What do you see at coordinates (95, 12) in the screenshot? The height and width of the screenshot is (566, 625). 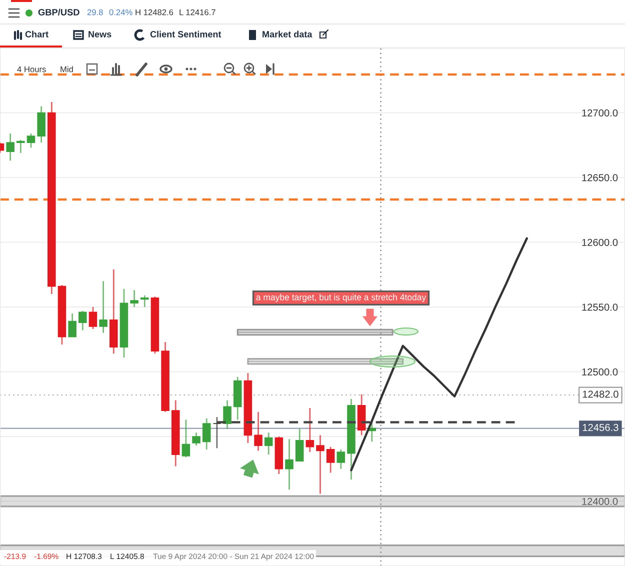 I see `text: 29.8` at bounding box center [95, 12].